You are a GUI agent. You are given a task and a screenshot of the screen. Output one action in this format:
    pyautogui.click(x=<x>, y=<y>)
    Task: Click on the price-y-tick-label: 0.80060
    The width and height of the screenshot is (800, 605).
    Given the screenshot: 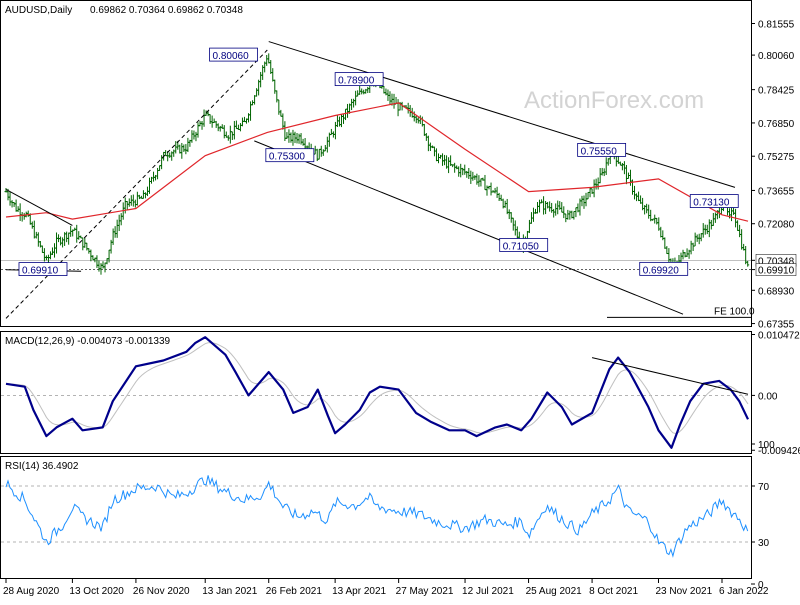 What is the action you would take?
    pyautogui.click(x=776, y=56)
    